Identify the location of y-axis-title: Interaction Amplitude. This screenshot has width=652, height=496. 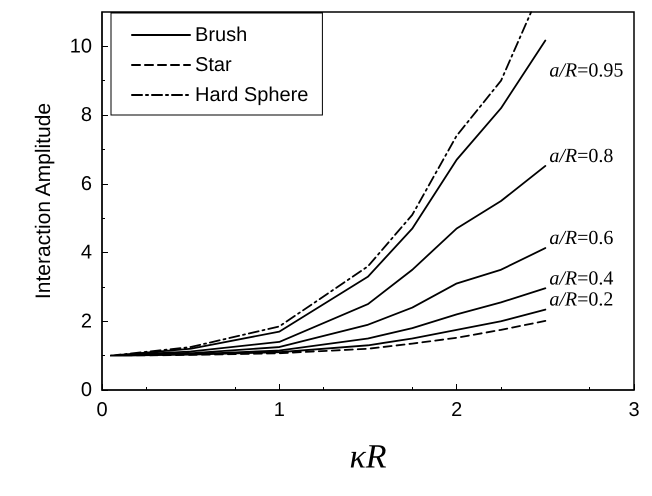
(43, 201).